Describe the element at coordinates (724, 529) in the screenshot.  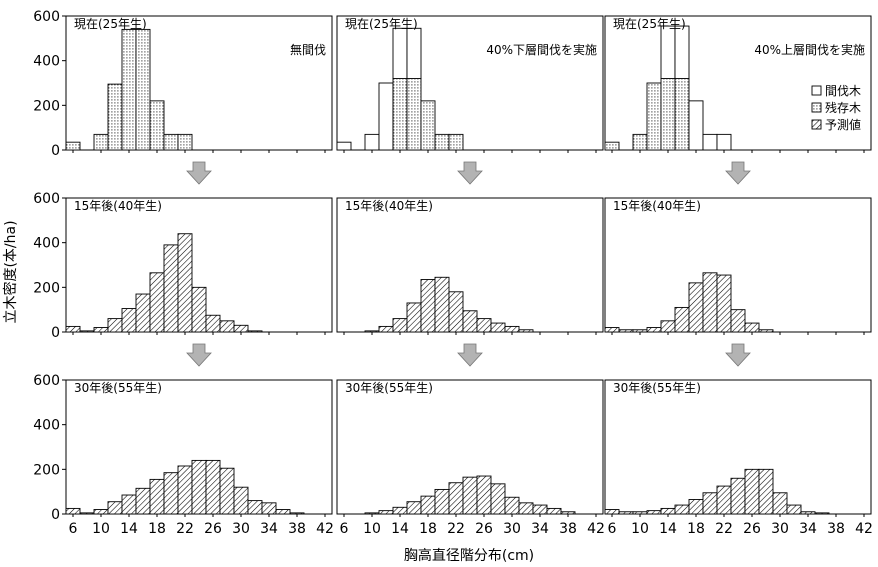
I see `x-tick-label: 22` at that location.